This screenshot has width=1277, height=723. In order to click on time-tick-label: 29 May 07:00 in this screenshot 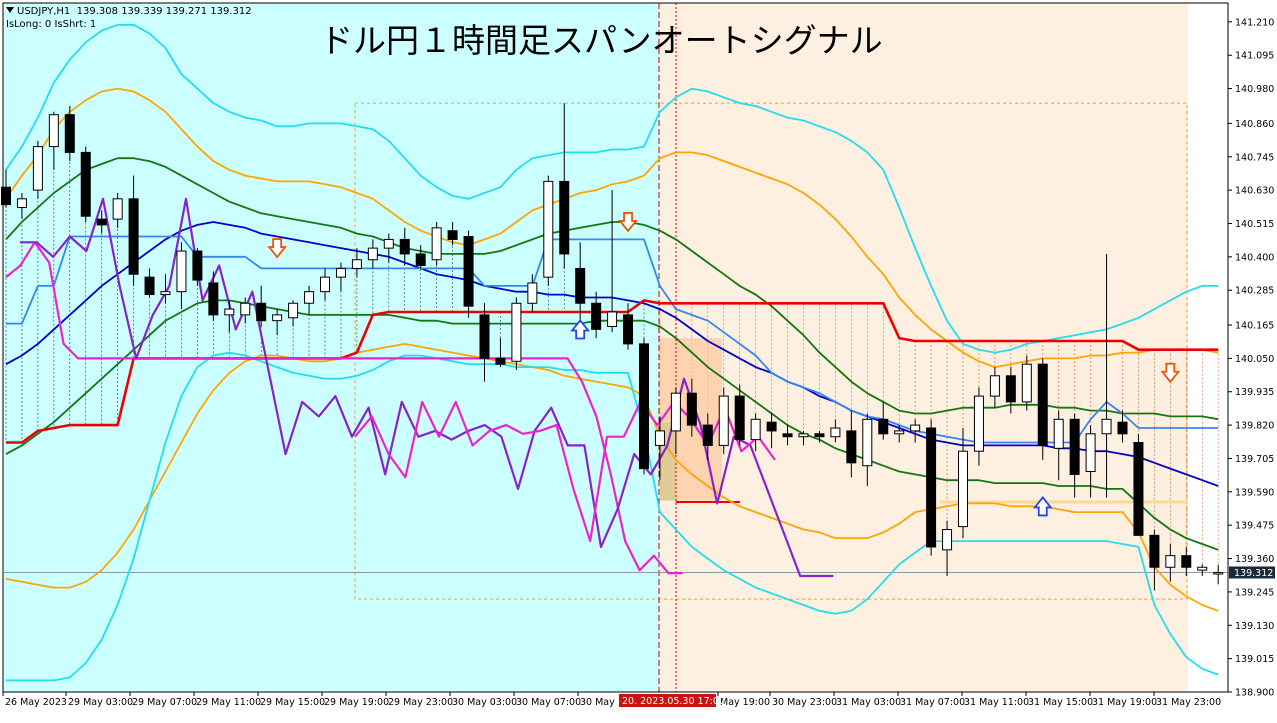, I will do `click(164, 702)`.